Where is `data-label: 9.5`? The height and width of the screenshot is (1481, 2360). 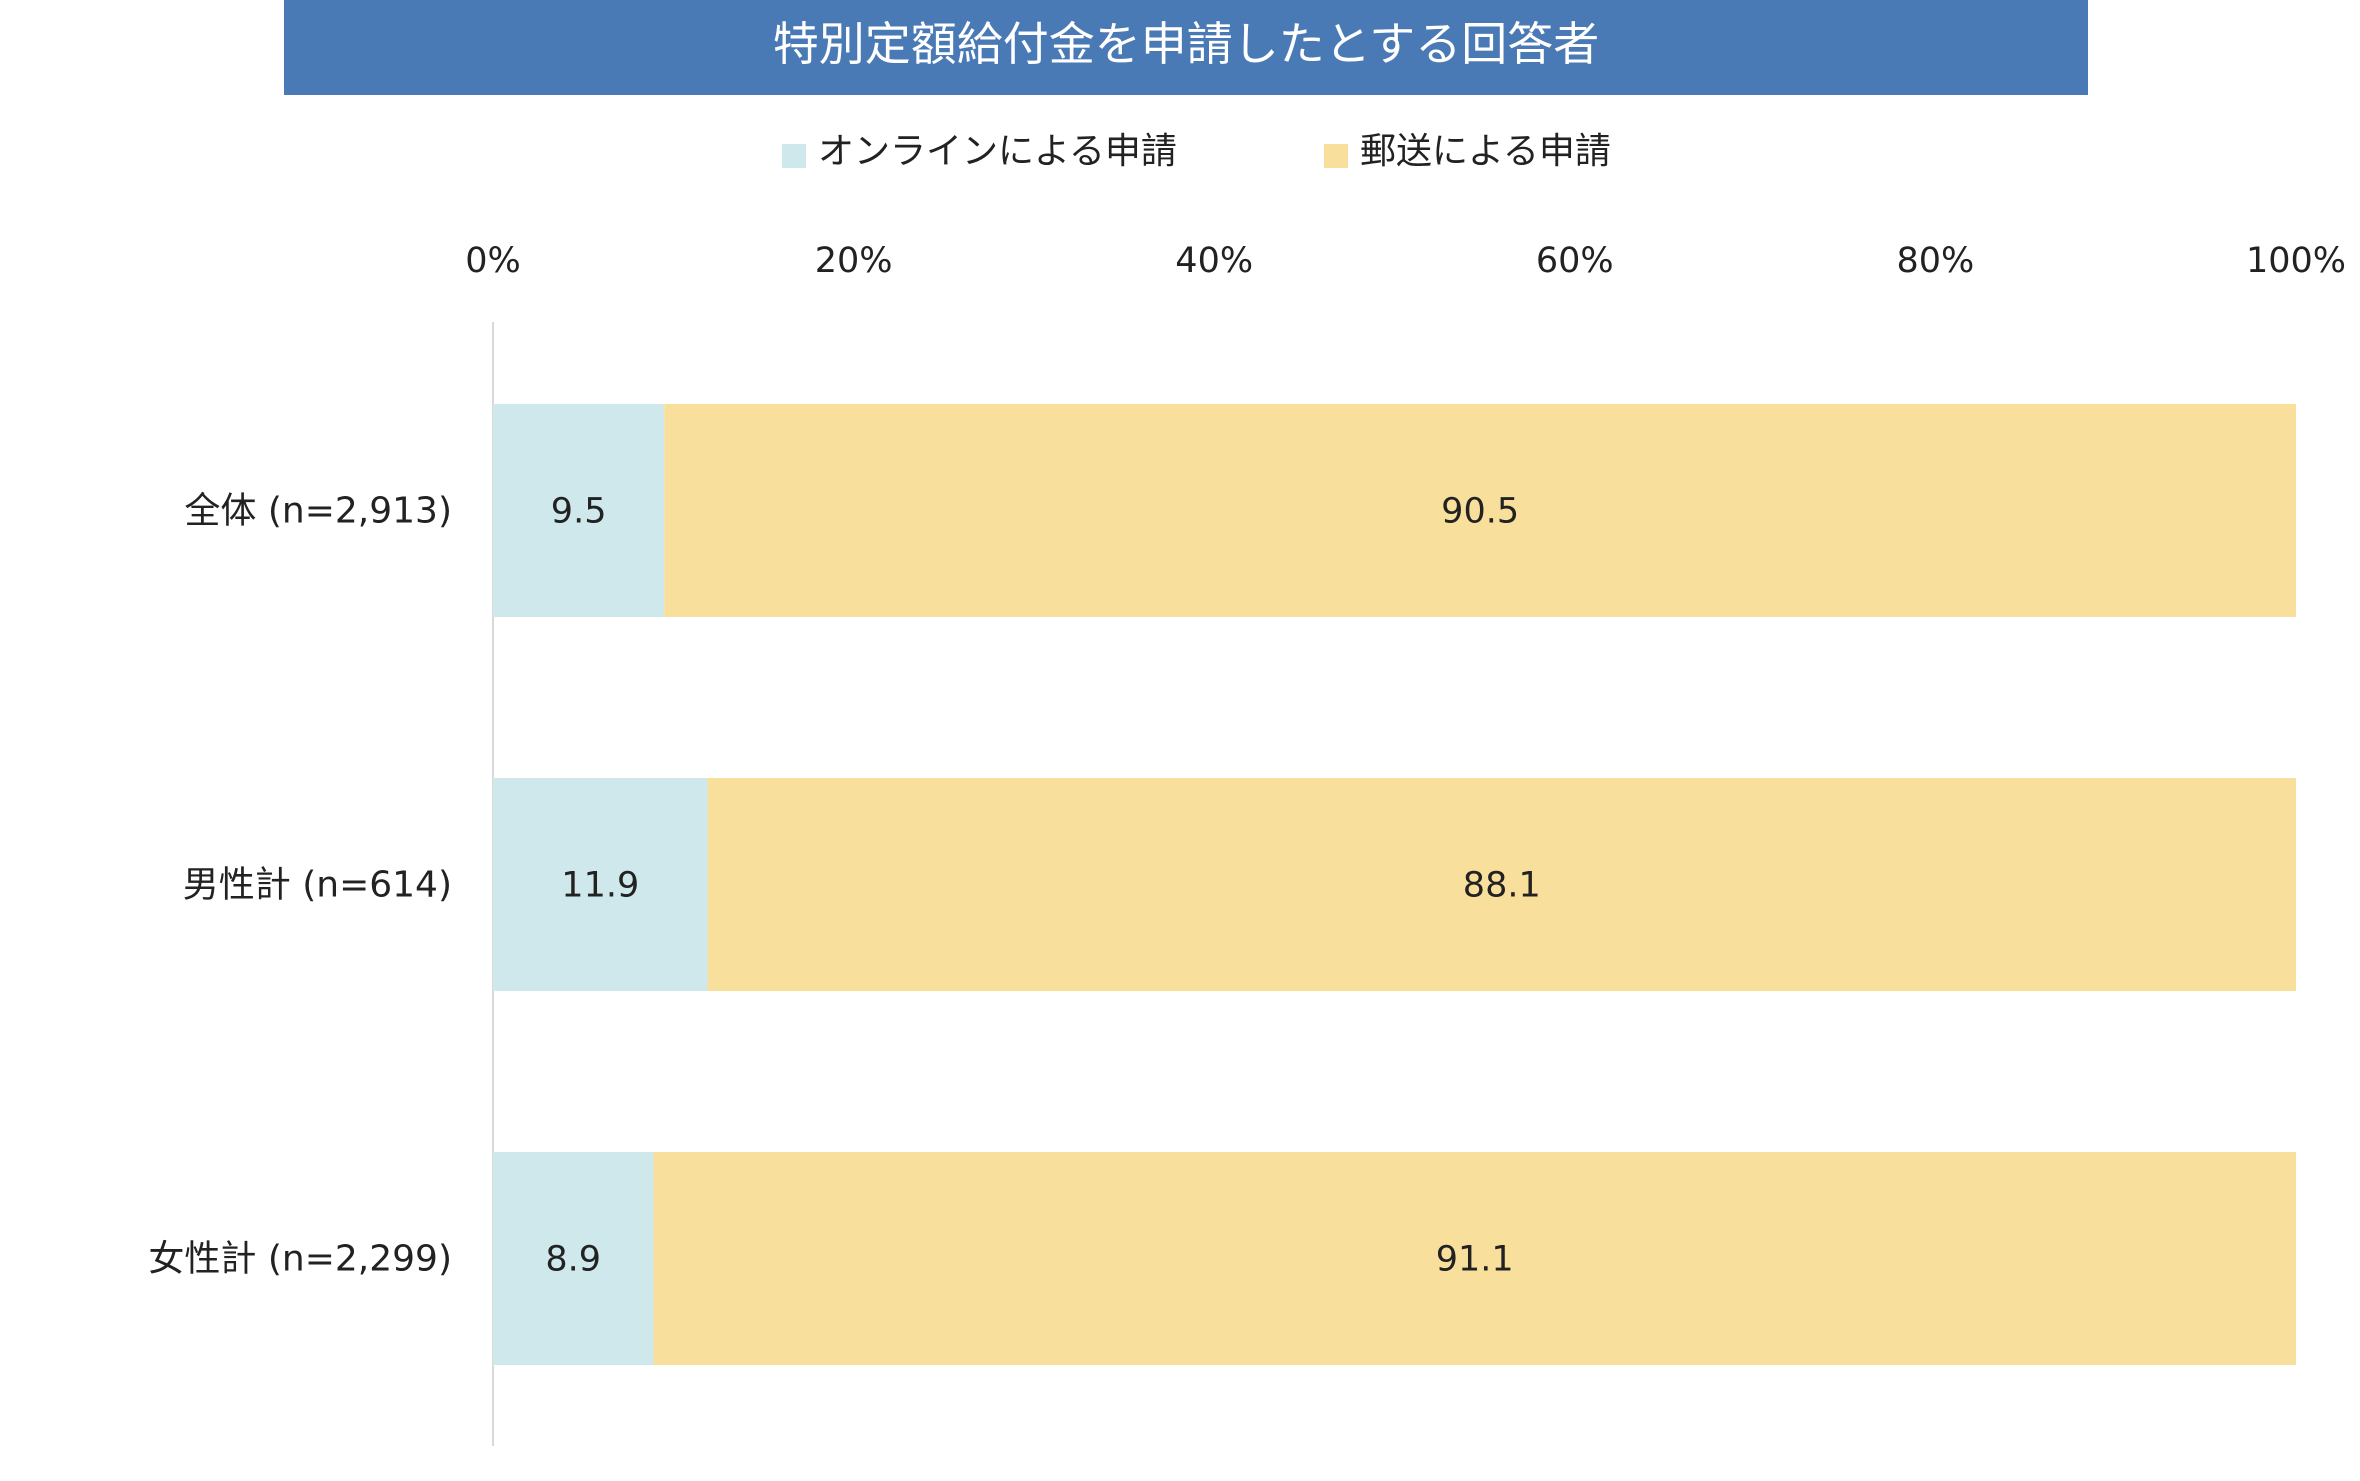 data-label: 9.5 is located at coordinates (579, 512).